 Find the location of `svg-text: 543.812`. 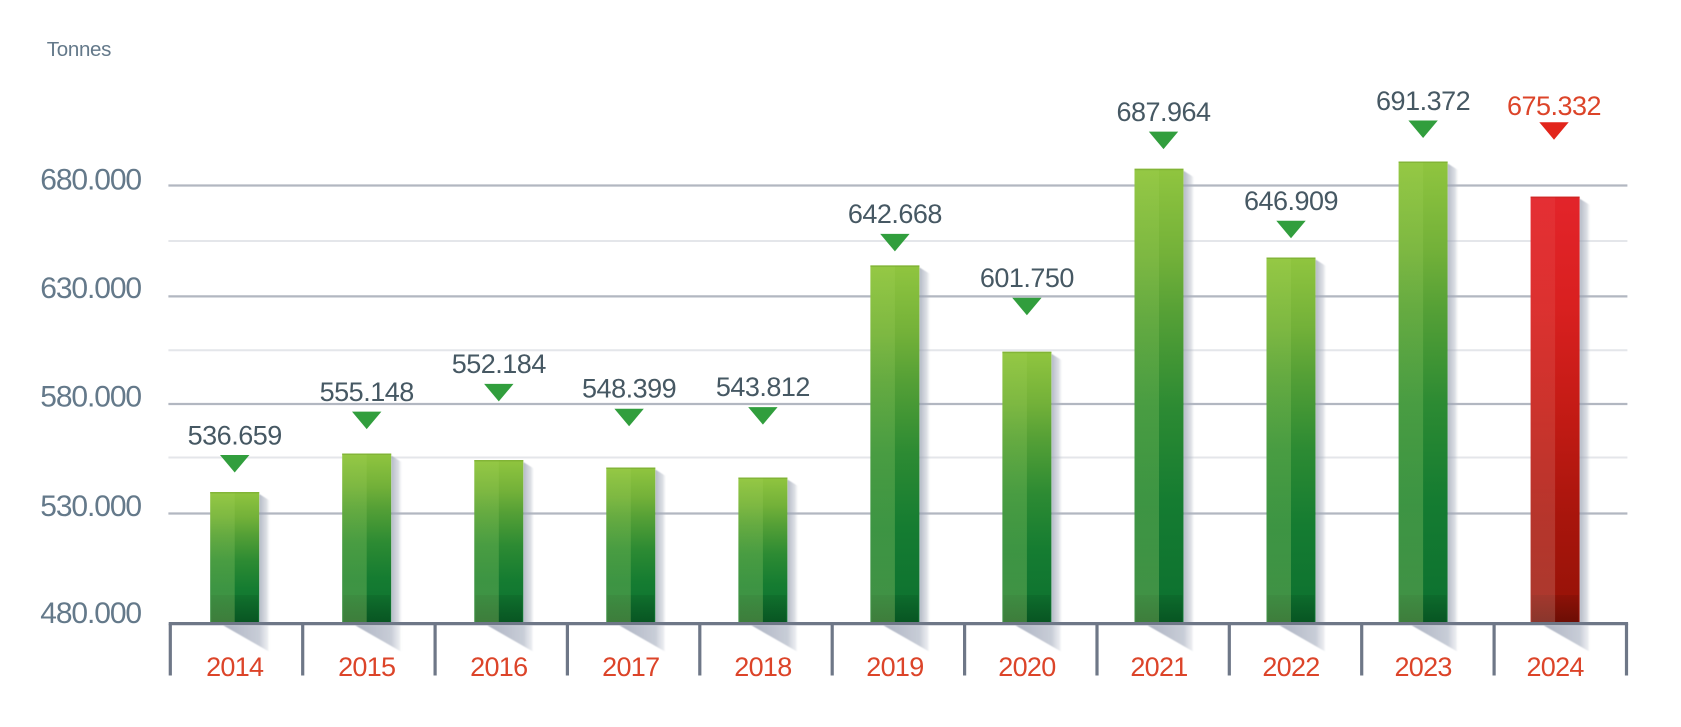

svg-text: 543.812 is located at coordinates (763, 387).